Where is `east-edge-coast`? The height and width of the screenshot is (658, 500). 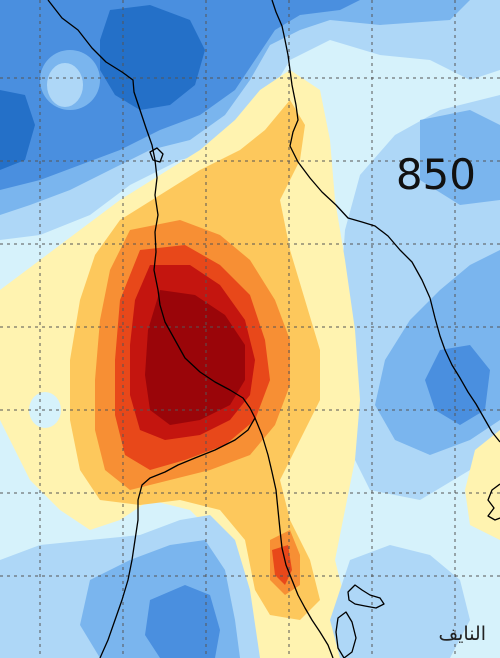
east-edge-coast is located at coordinates (493, 502).